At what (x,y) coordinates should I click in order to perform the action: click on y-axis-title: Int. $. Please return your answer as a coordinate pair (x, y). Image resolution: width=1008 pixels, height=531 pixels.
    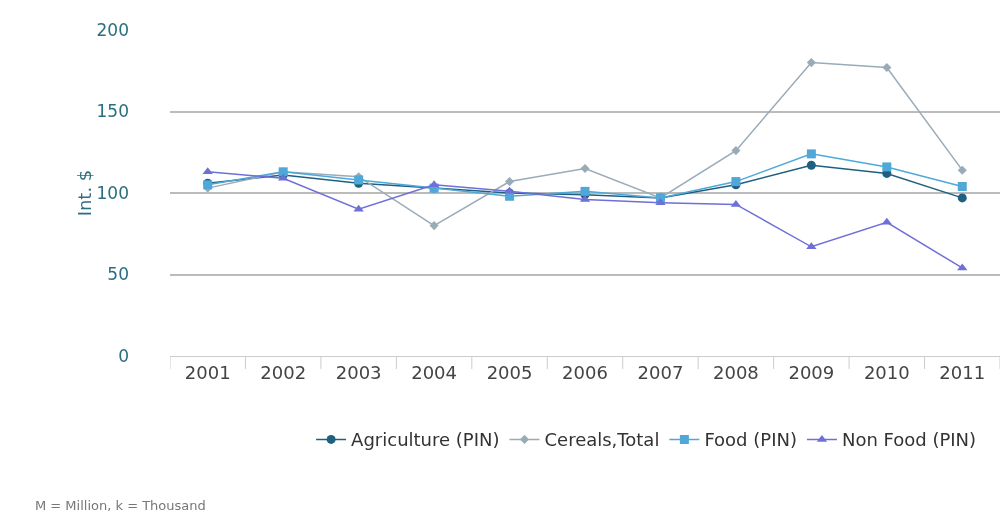
    Looking at the image, I should click on (84, 193).